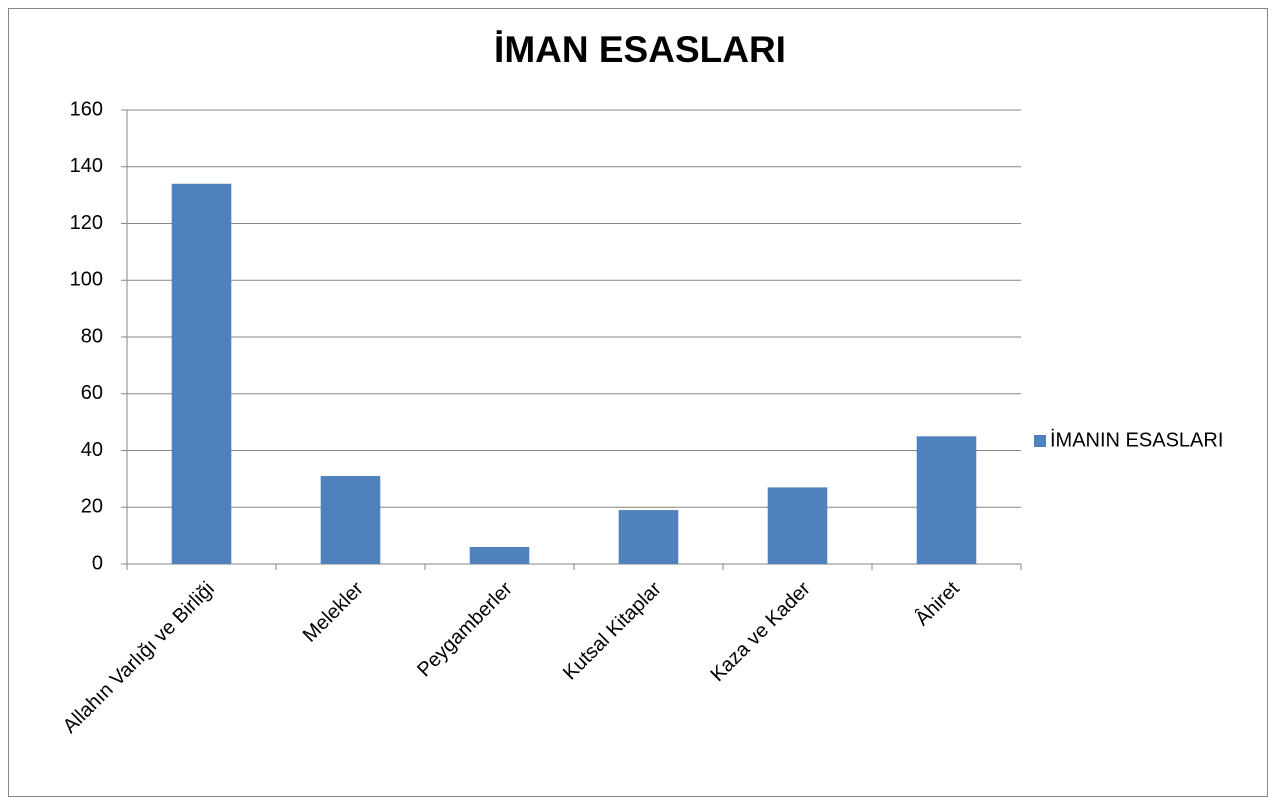 The image size is (1276, 805). Describe the element at coordinates (92, 336) in the screenshot. I see `y-tick-label: 80` at that location.